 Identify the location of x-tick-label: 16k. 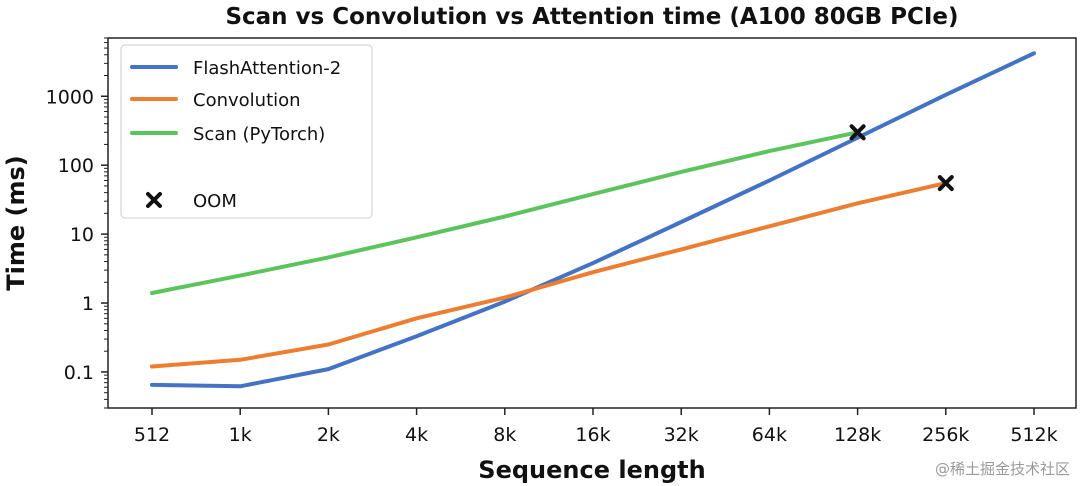
(592, 435).